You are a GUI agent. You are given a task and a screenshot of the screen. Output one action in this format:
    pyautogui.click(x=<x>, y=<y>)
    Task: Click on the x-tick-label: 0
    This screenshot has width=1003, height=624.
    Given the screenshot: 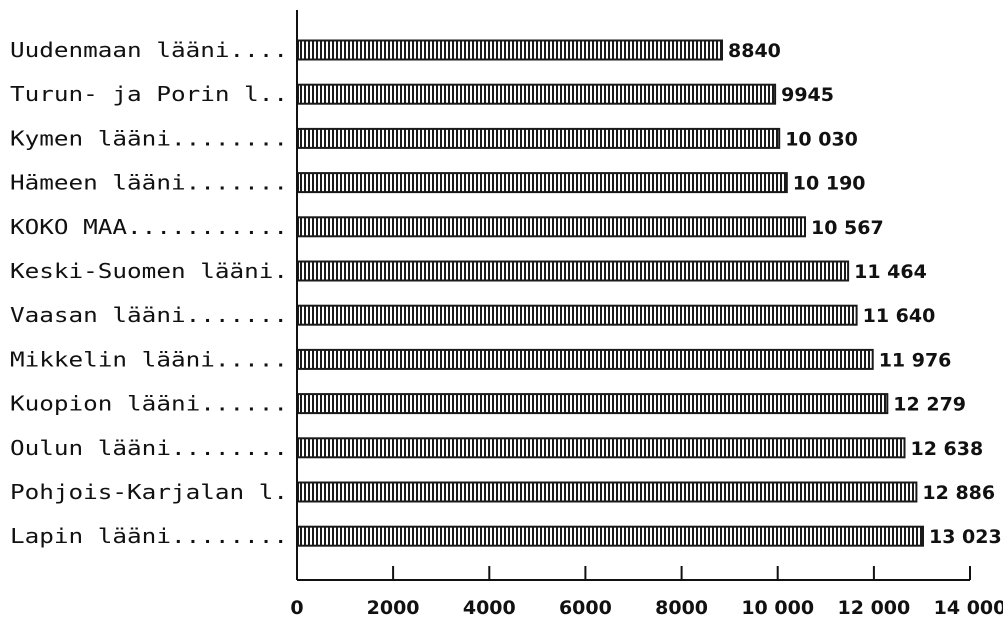 What is the action you would take?
    pyautogui.click(x=296, y=608)
    